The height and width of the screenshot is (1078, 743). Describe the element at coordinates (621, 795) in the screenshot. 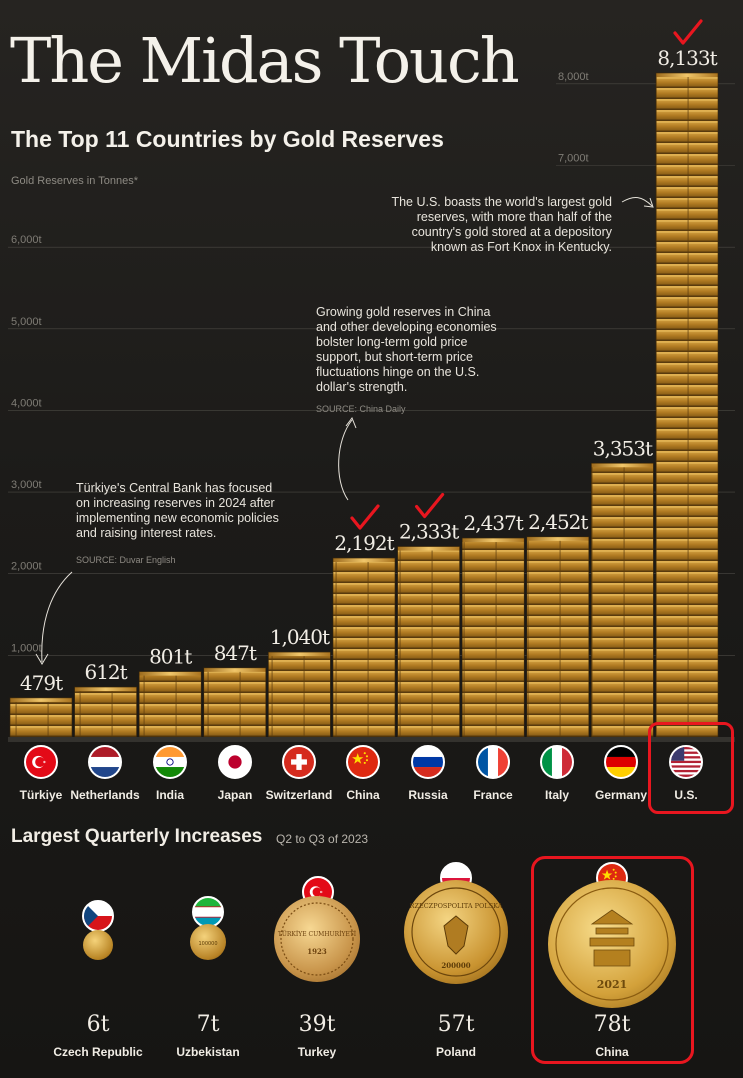

I see `country-label-germany: Germany` at that location.